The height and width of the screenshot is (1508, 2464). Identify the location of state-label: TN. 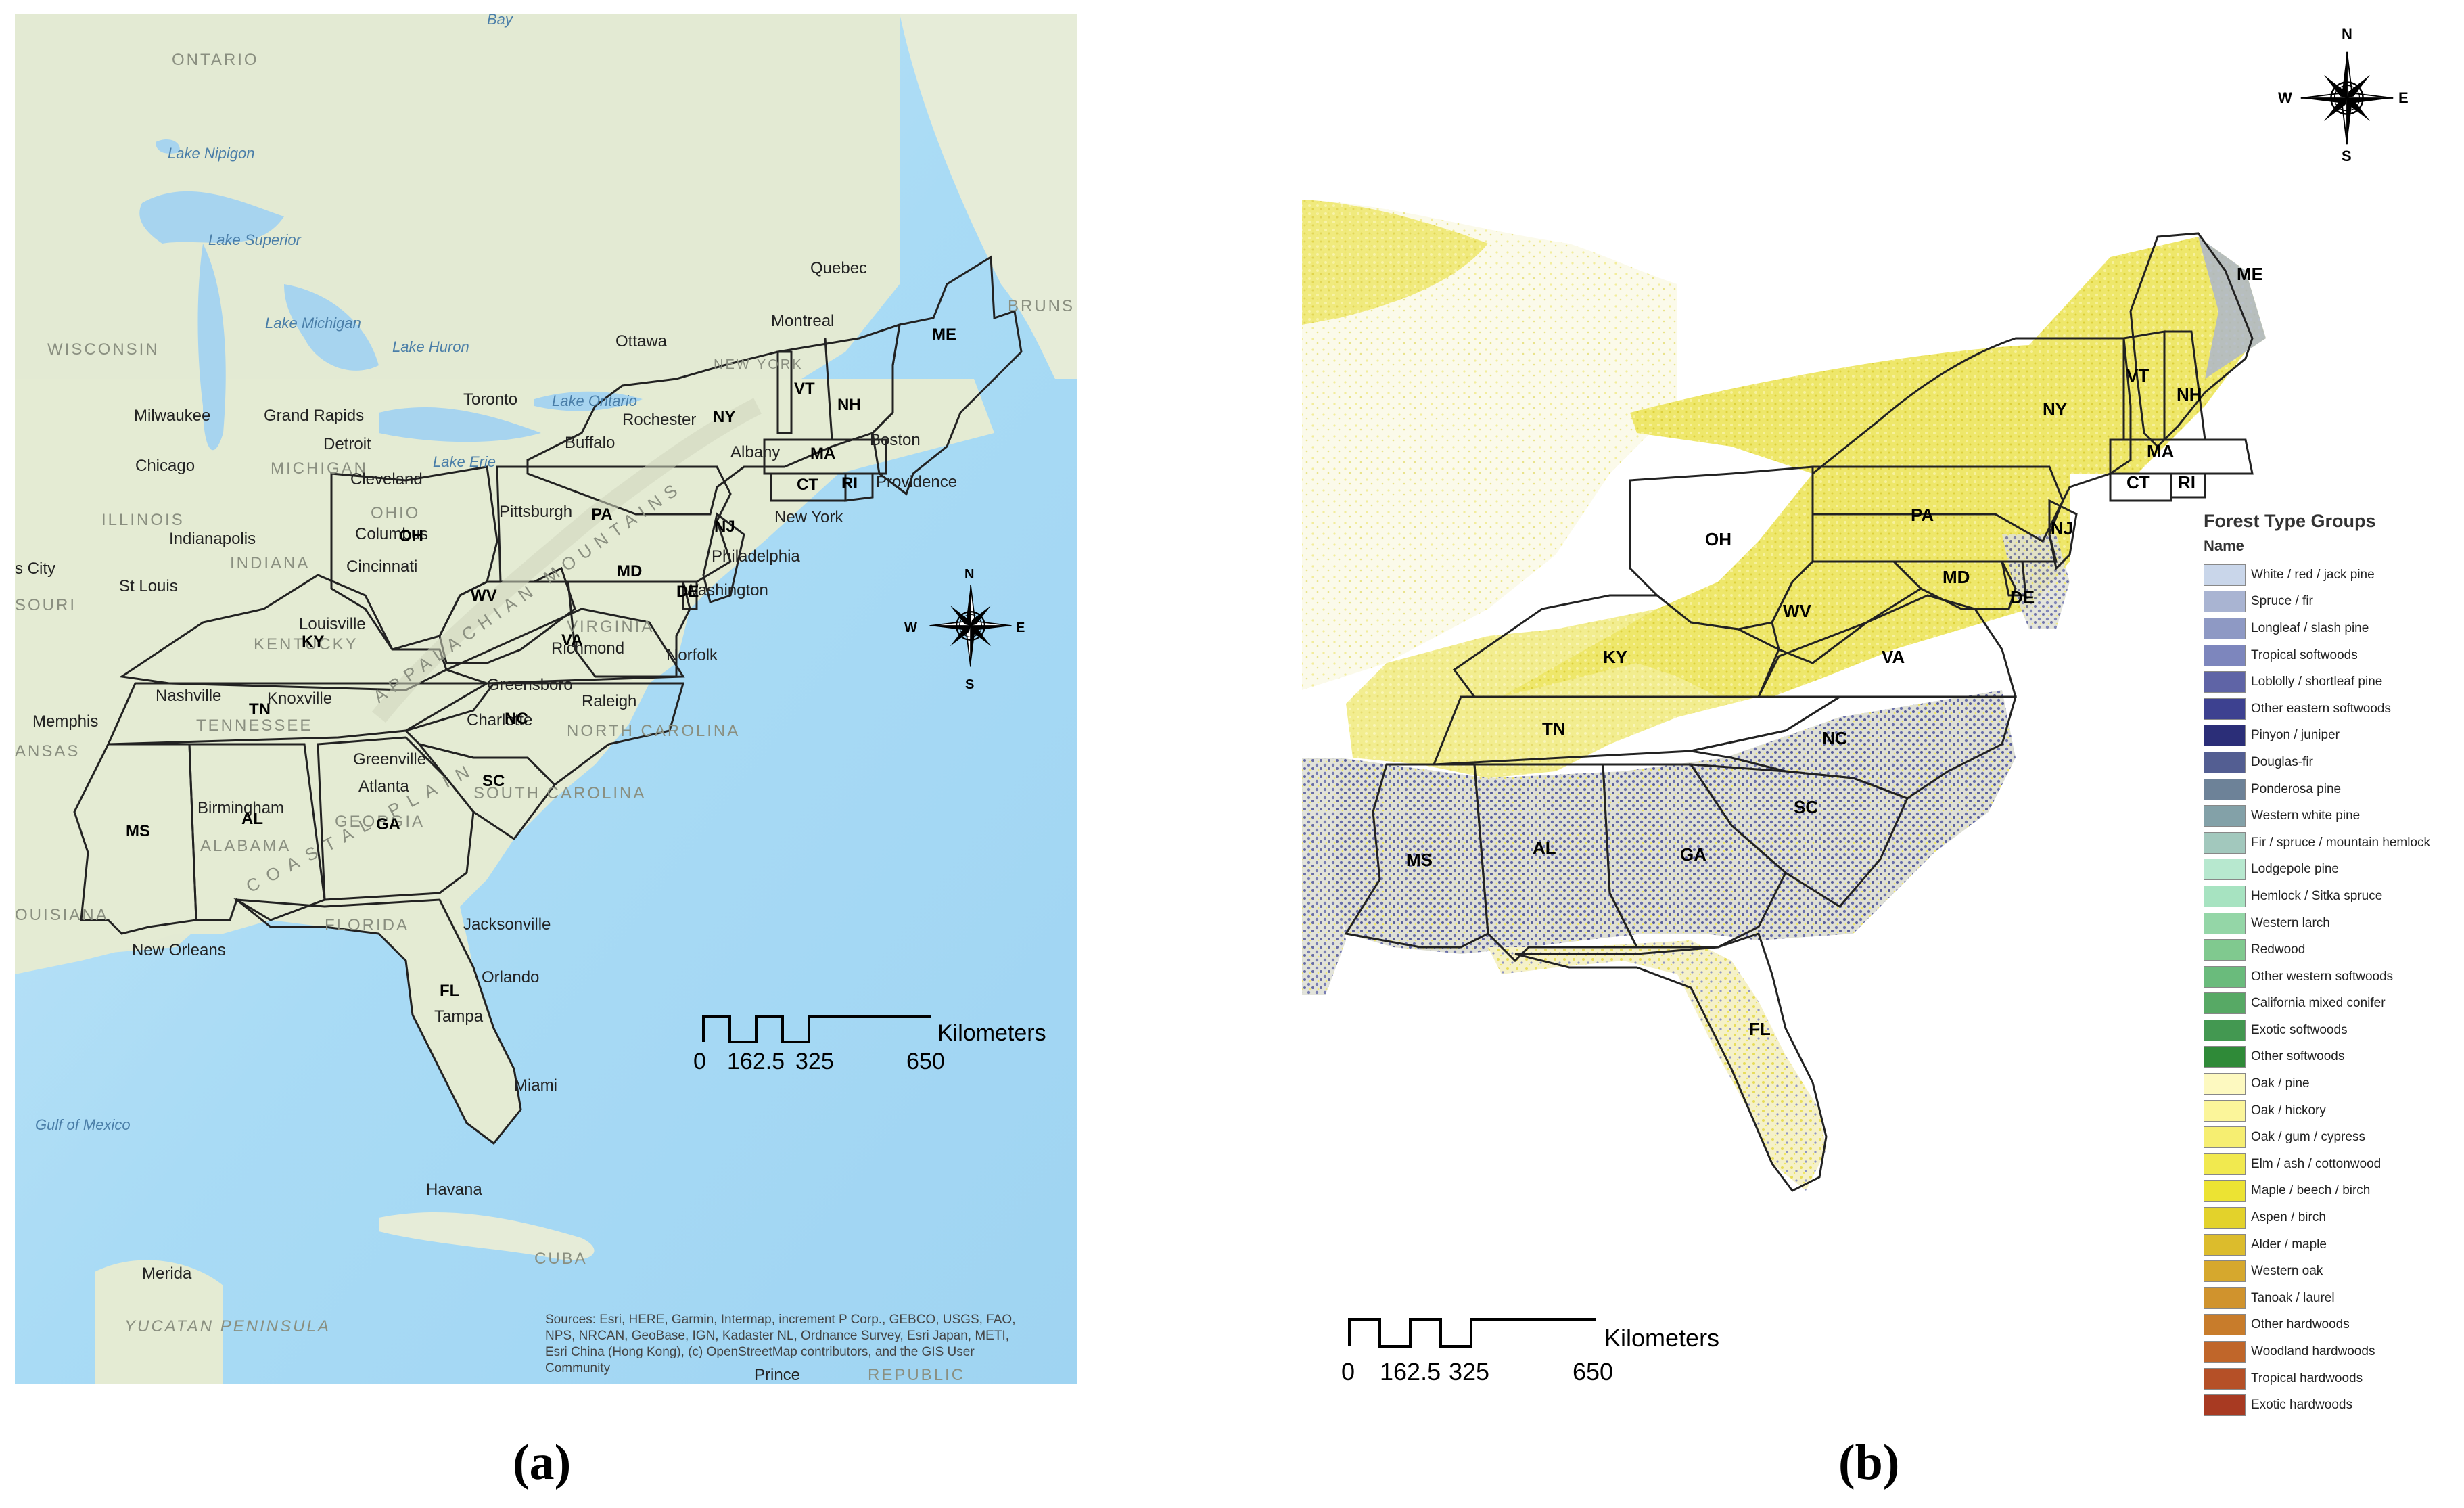
(260, 709).